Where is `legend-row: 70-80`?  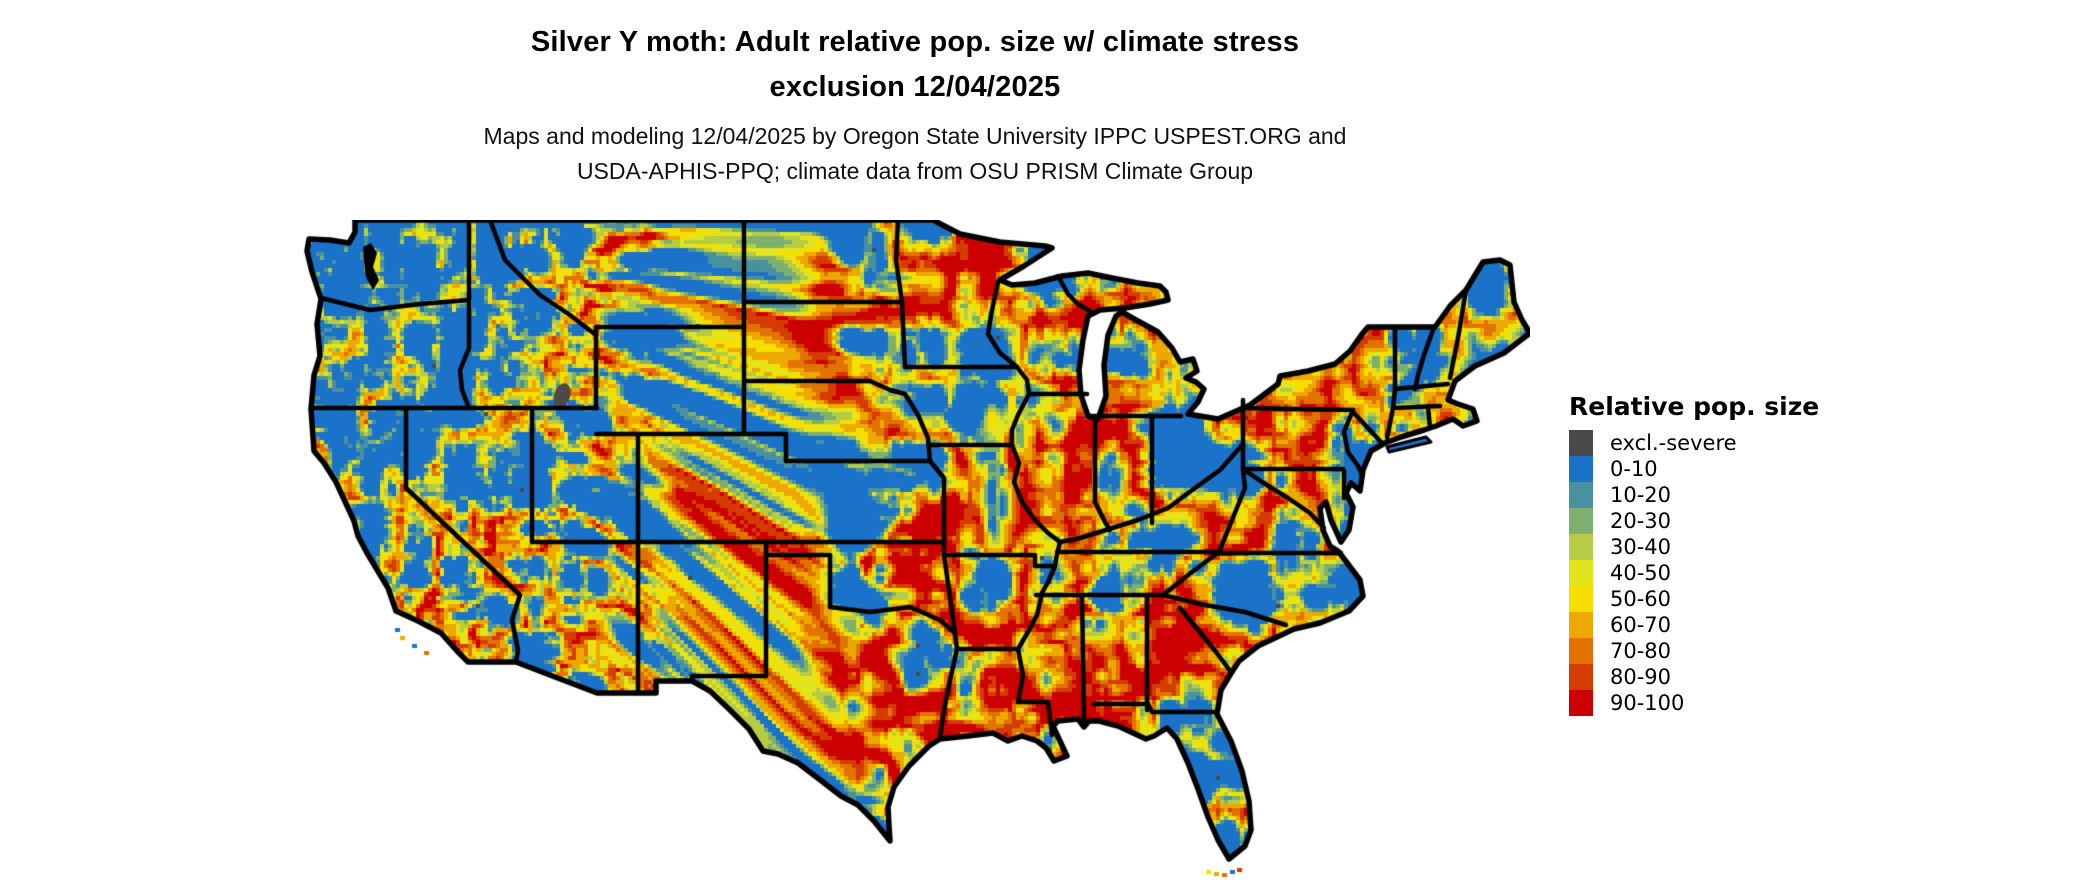 legend-row: 70-80 is located at coordinates (1769, 651).